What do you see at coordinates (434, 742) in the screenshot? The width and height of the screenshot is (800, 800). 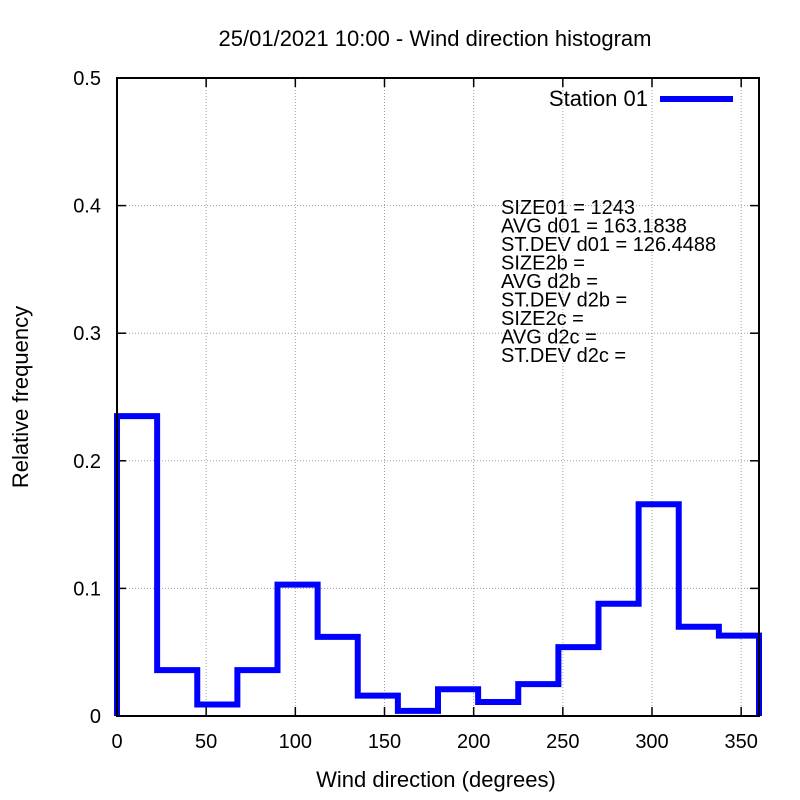 I see `x-tick-labels: 0 50 100 150 200 250 300 350` at bounding box center [434, 742].